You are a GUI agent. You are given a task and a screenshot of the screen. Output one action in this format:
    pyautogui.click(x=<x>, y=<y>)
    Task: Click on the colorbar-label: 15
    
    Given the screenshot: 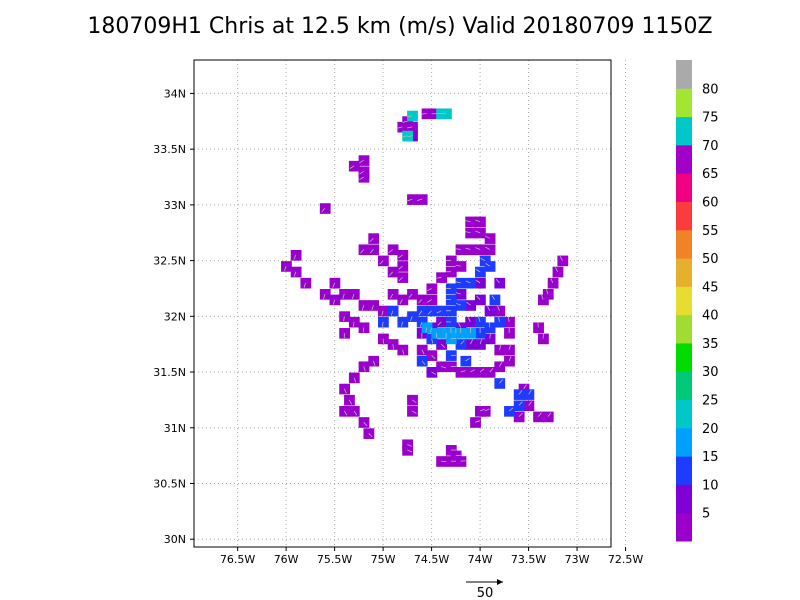 What is the action you would take?
    pyautogui.click(x=710, y=457)
    